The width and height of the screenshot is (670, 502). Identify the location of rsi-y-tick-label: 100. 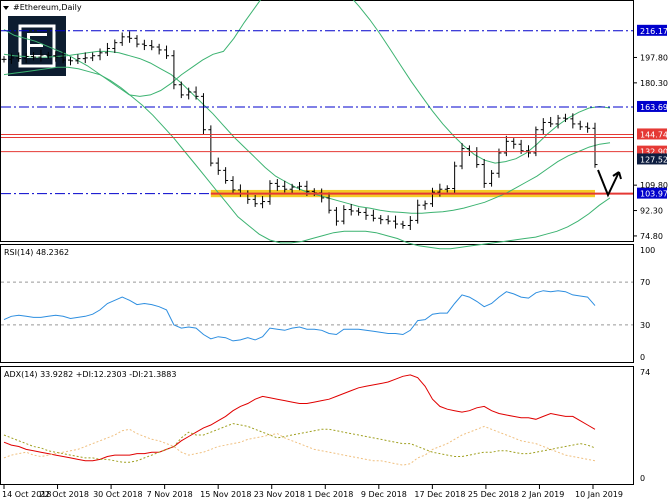
(647, 250).